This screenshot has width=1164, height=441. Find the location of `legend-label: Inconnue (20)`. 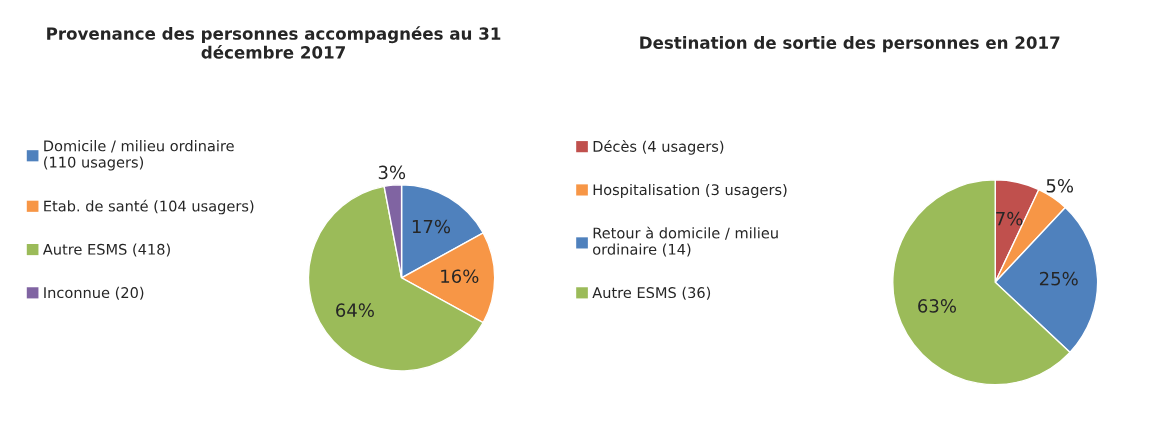

legend-label: Inconnue (20) is located at coordinates (94, 293).